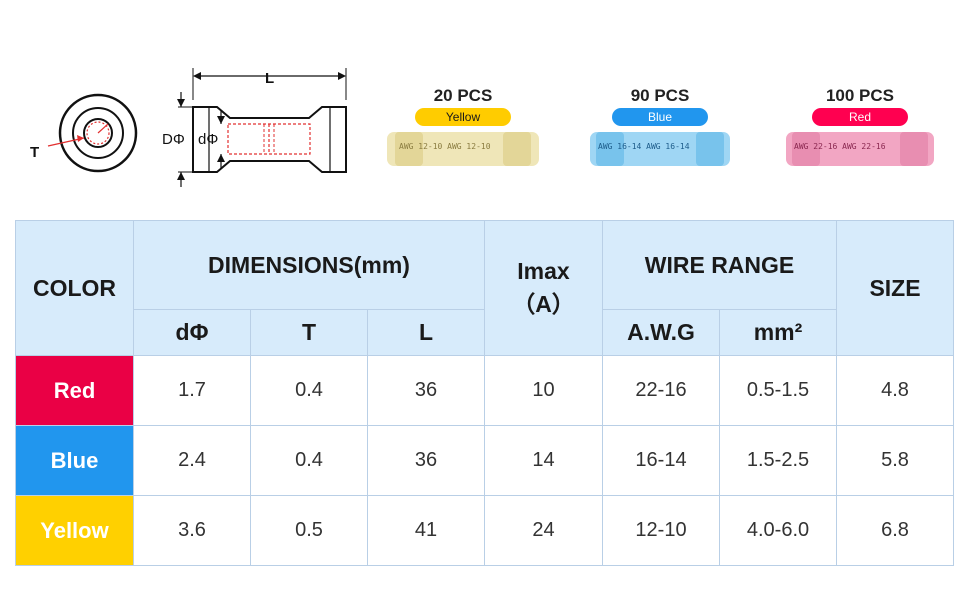 The width and height of the screenshot is (970, 600). Describe the element at coordinates (74, 390) in the screenshot. I see `color-cell-red: Red` at that location.